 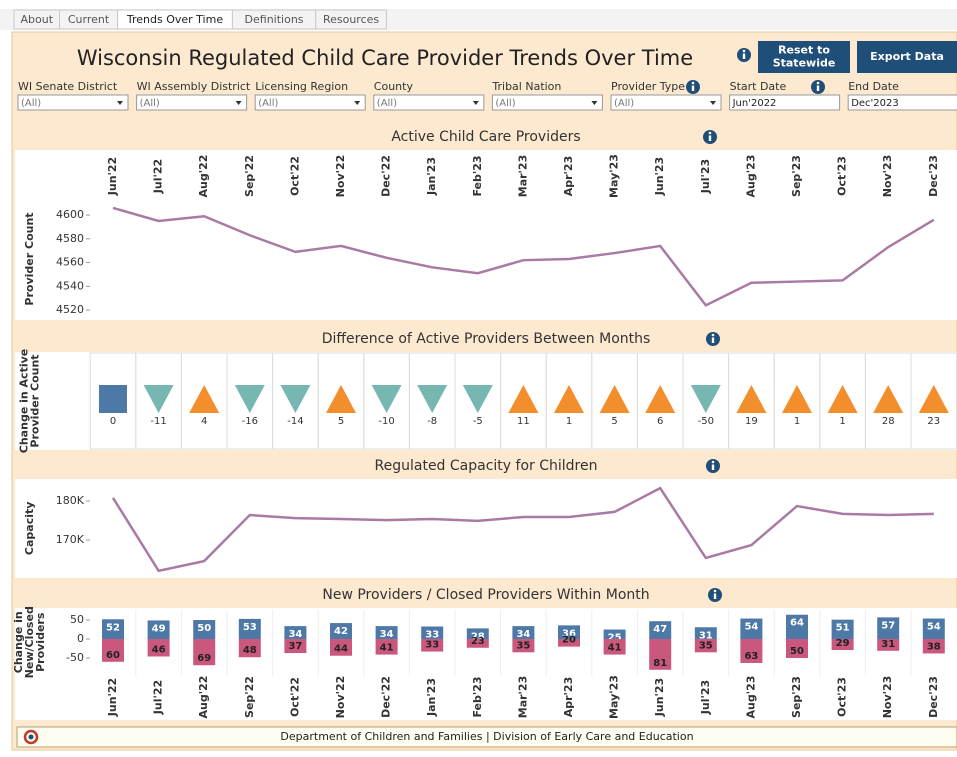 What do you see at coordinates (70, 285) in the screenshot?
I see `y-tick-label: 4540` at bounding box center [70, 285].